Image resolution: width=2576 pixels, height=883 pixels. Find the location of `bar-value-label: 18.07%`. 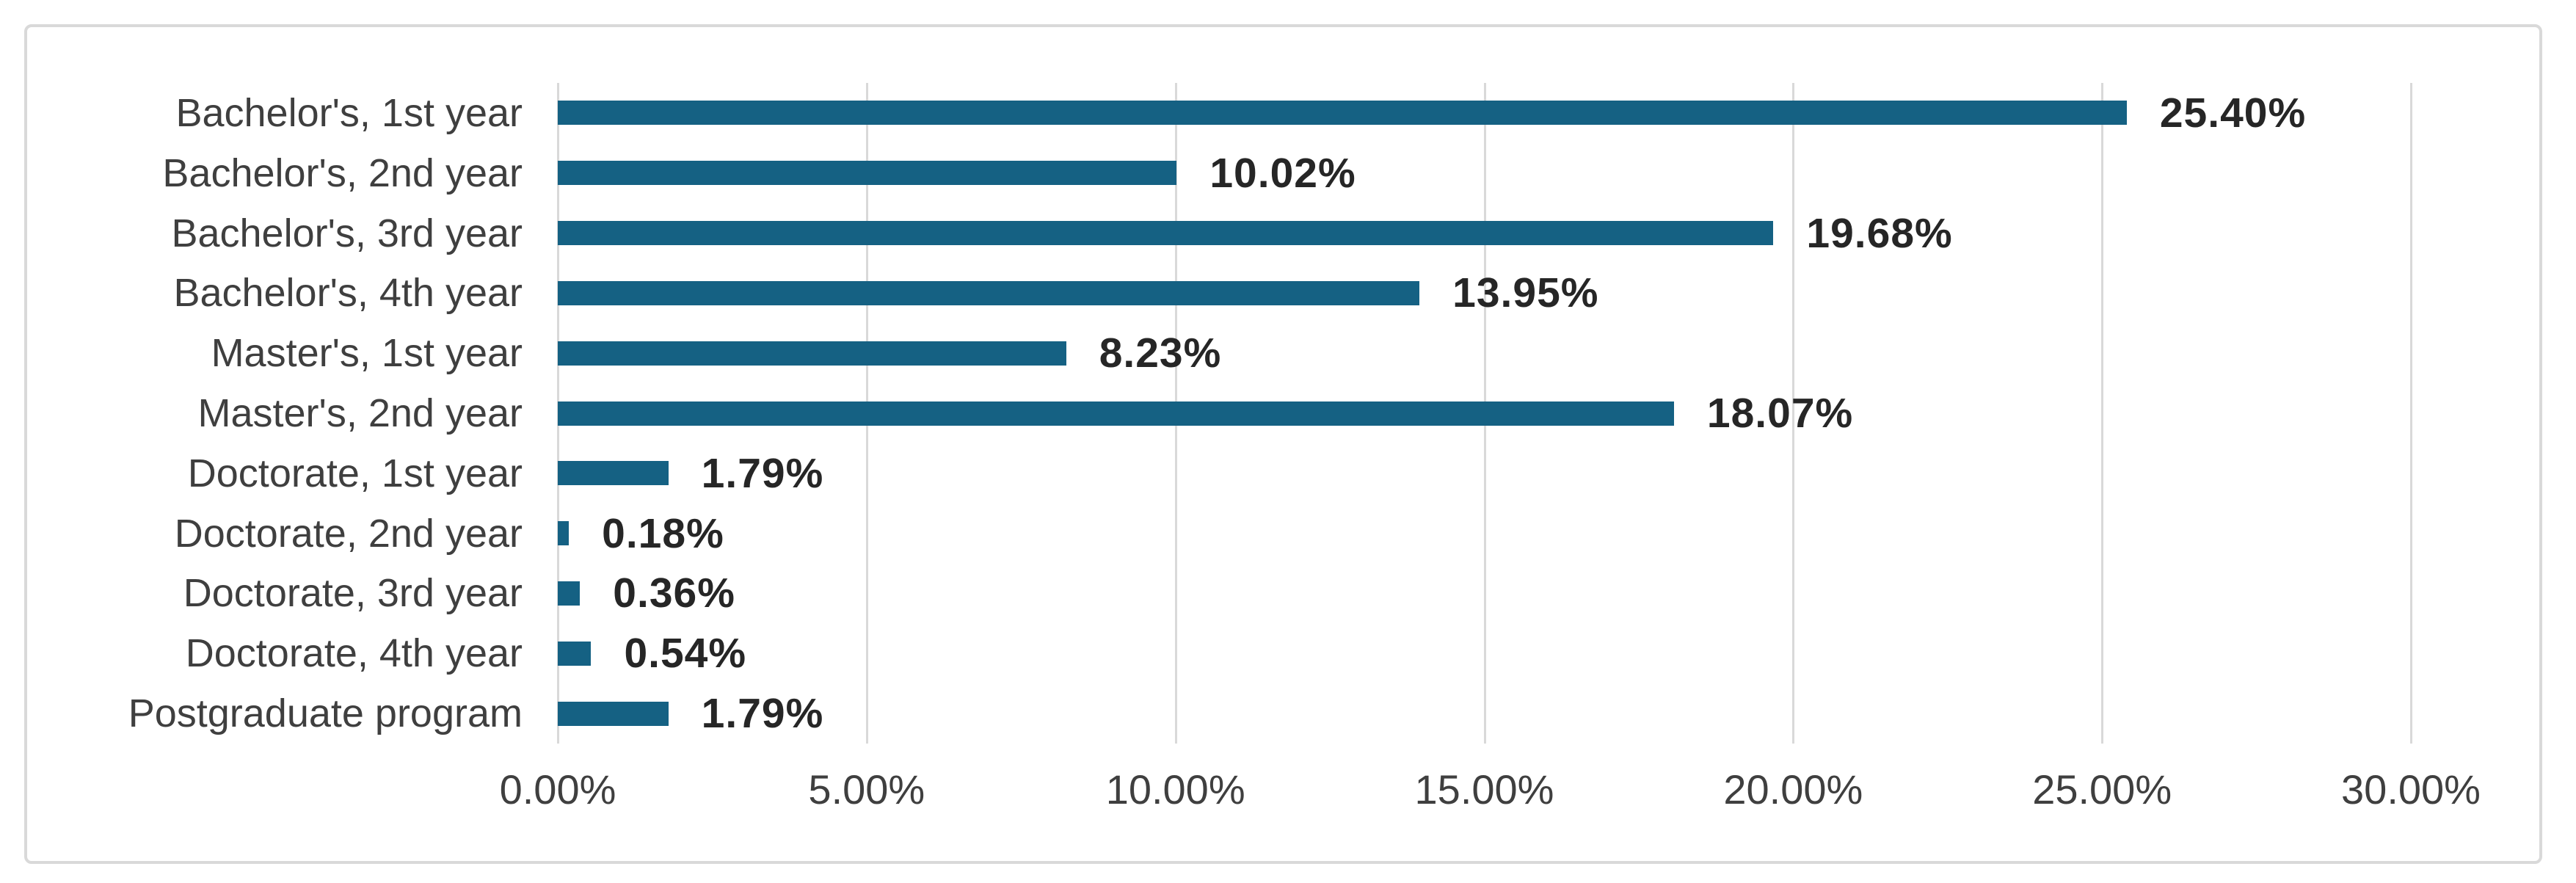

bar-value-label: 18.07% is located at coordinates (1780, 413).